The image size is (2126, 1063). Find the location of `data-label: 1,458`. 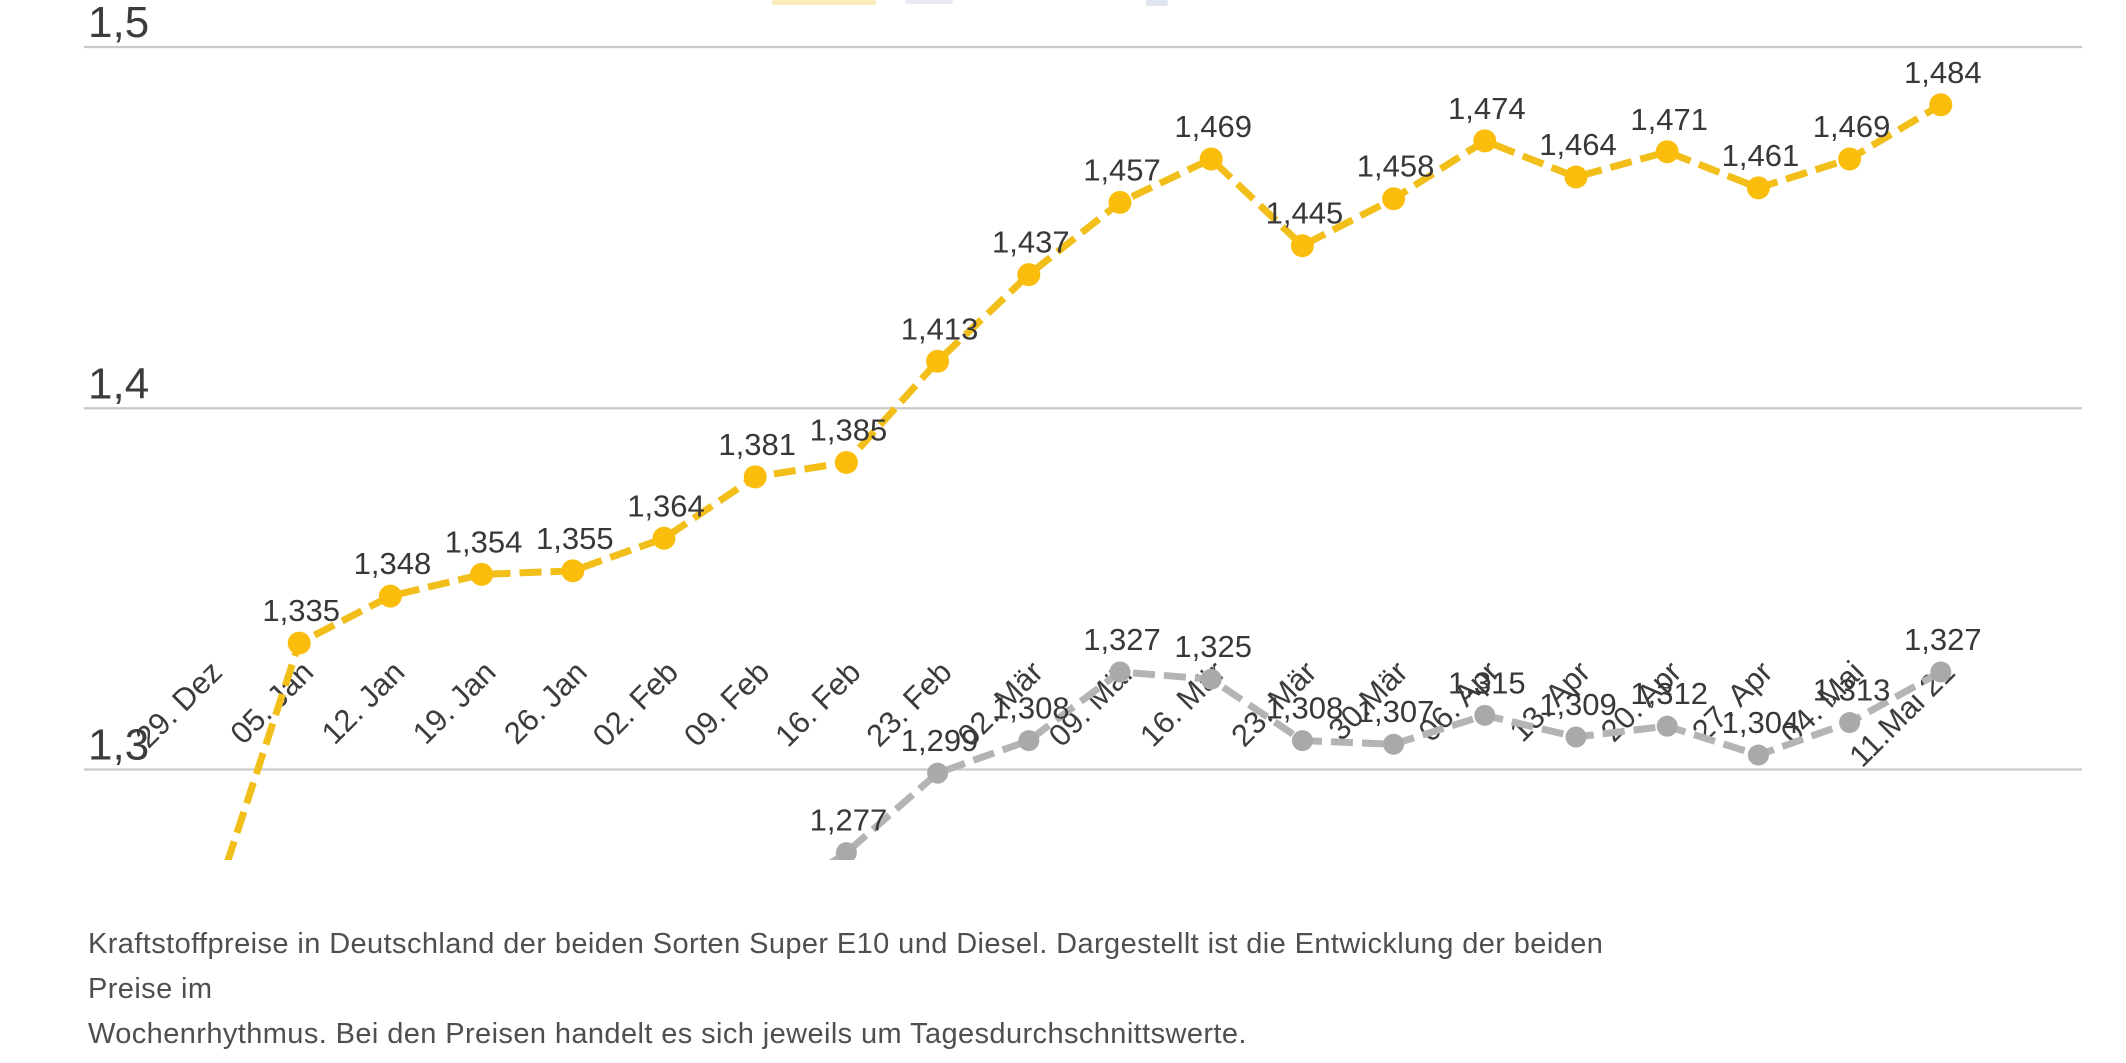

data-label: 1,458 is located at coordinates (1396, 166).